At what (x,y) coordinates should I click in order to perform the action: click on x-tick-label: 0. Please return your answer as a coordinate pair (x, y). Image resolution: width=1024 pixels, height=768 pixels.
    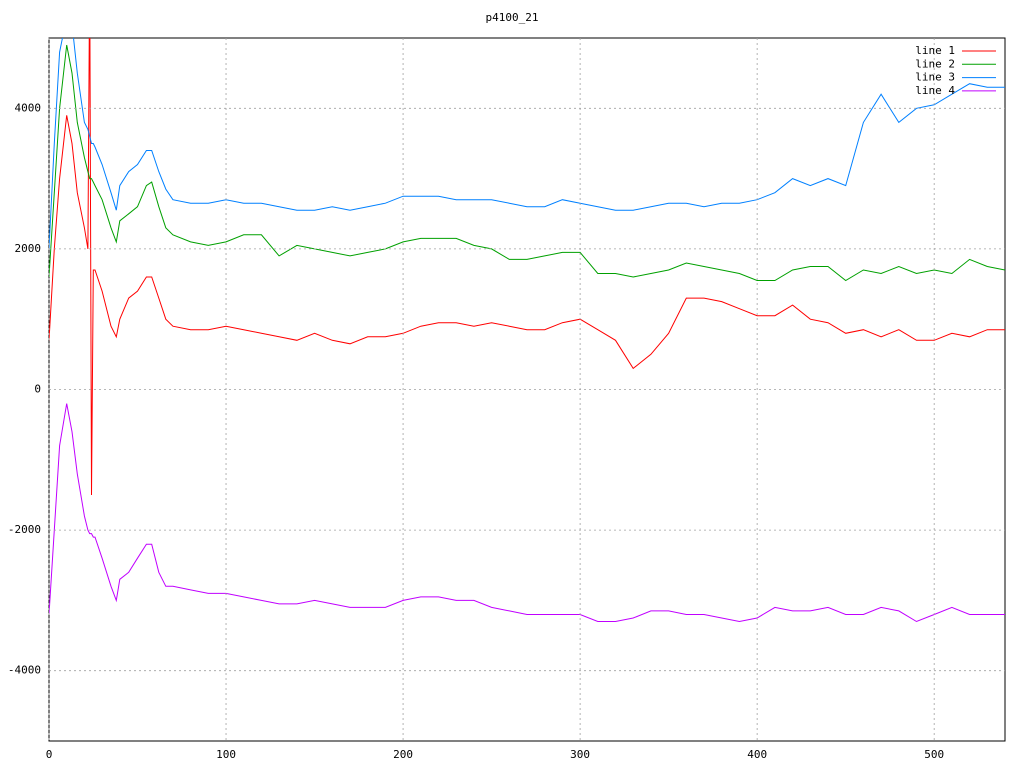
    Looking at the image, I should click on (49, 754).